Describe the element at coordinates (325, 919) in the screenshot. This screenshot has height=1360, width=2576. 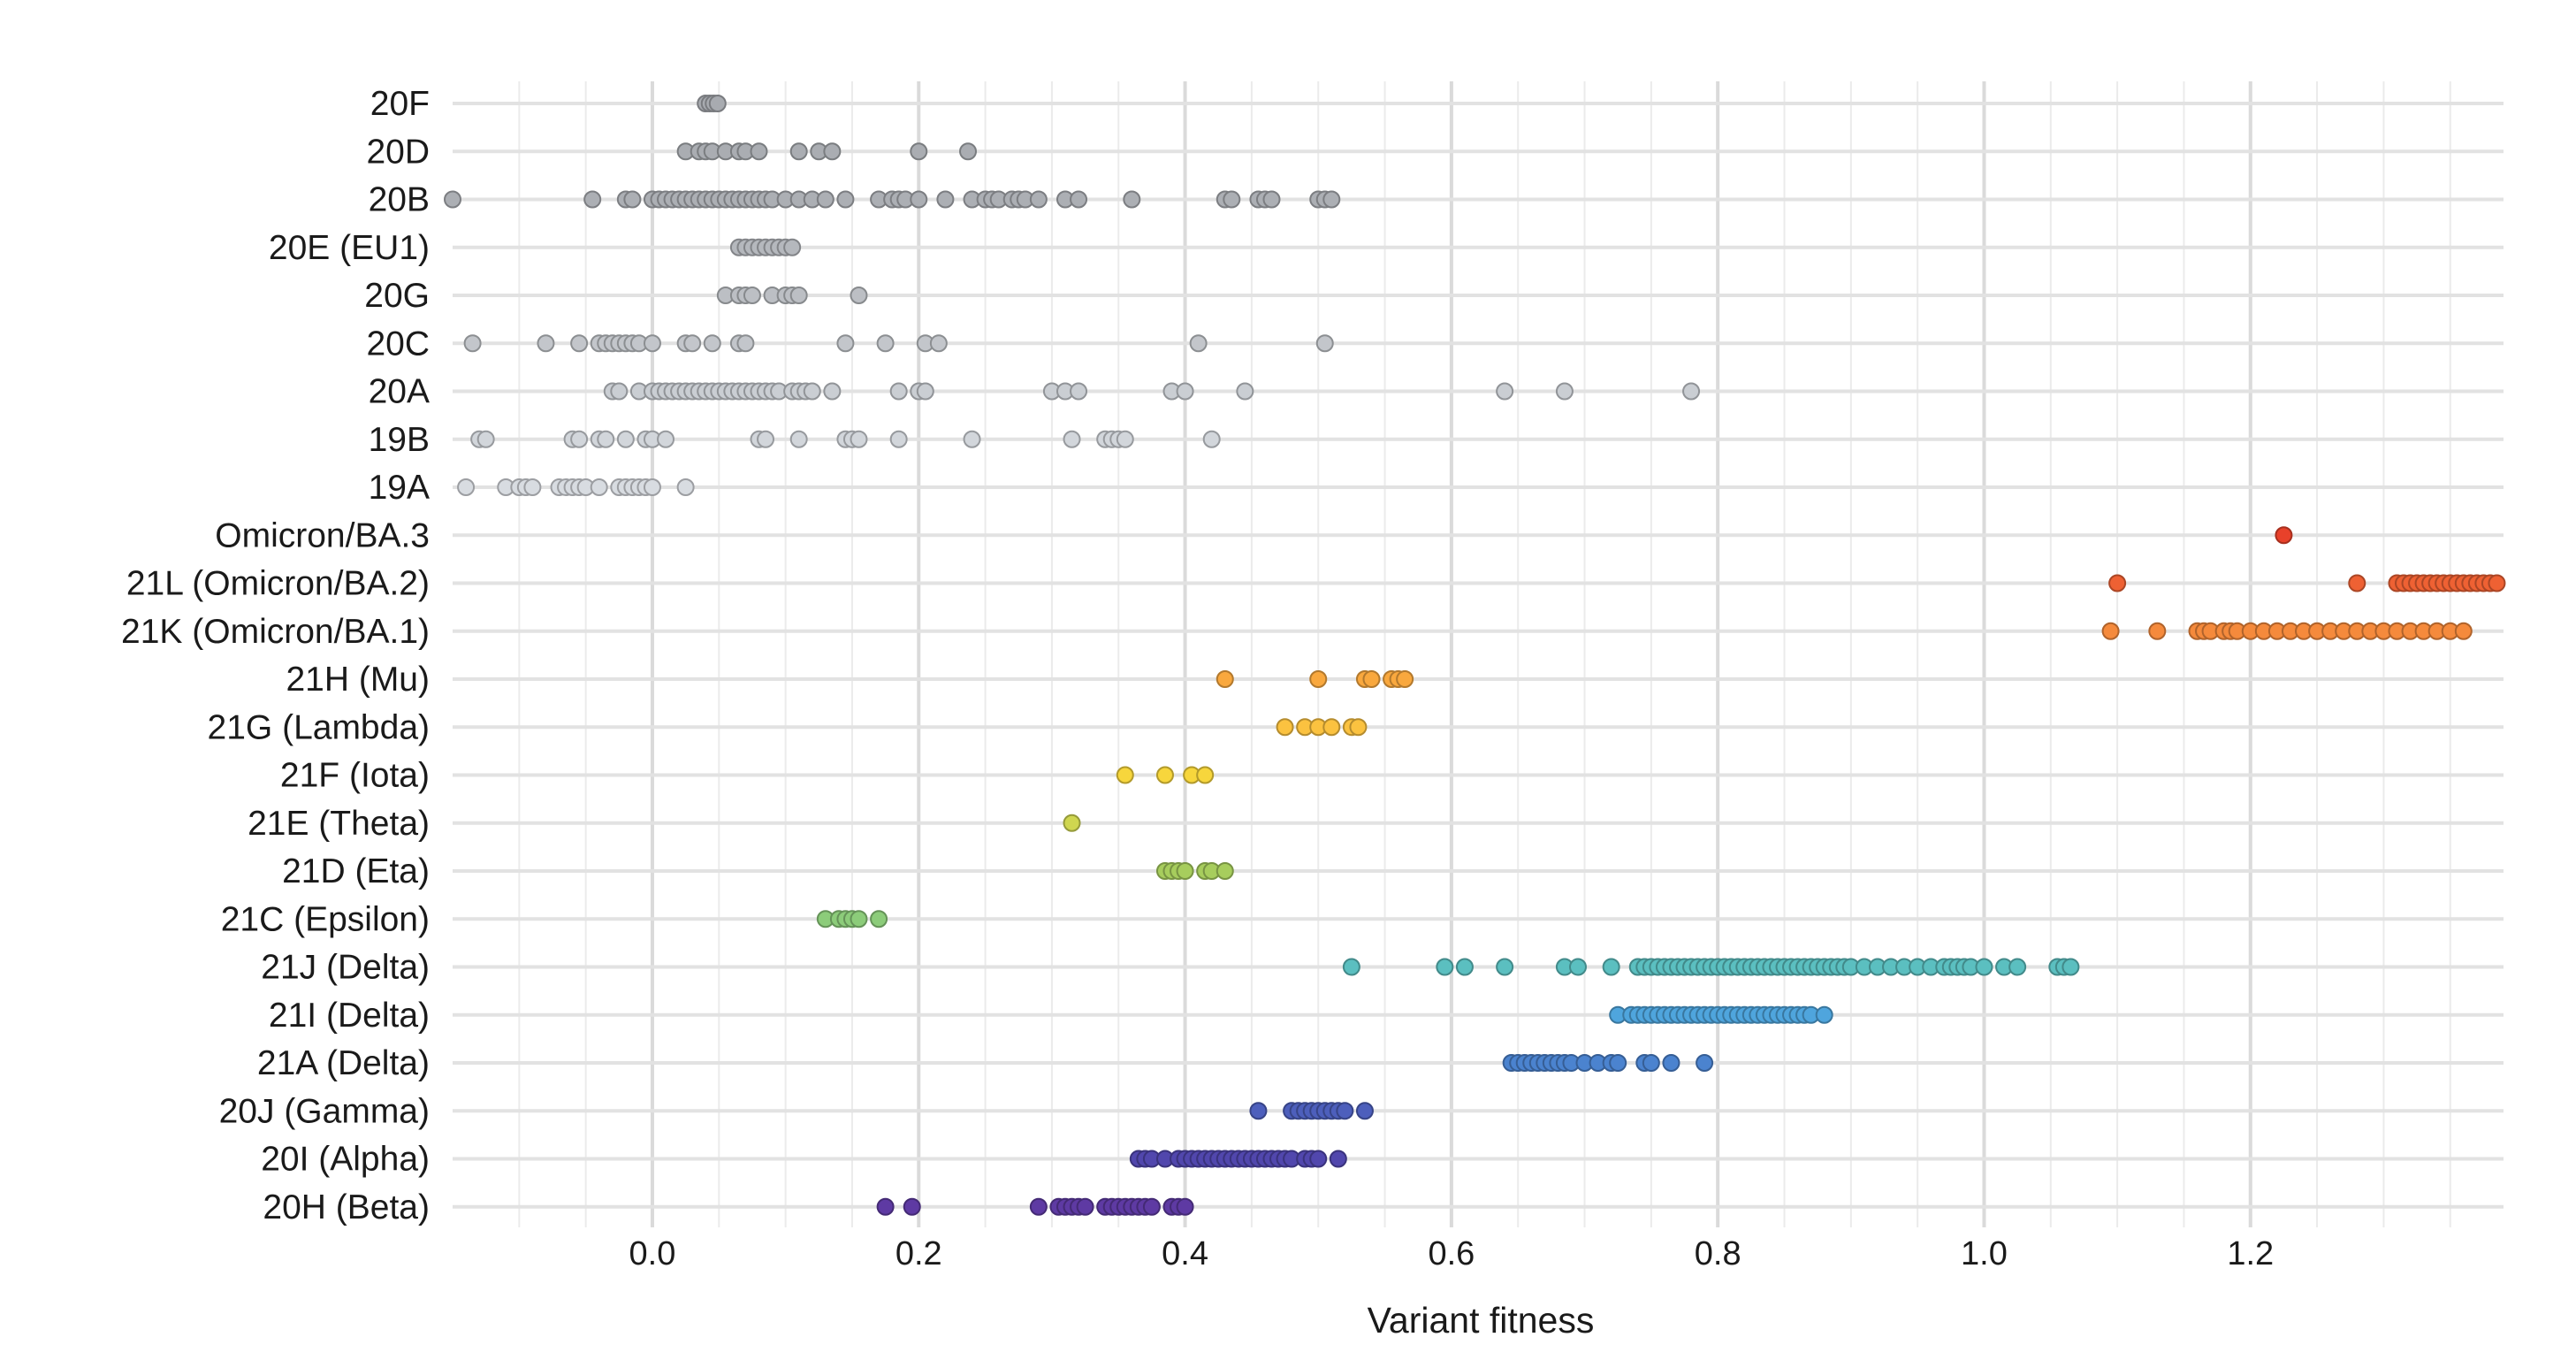
I see `category-label-21c-epsilon: 21C (Epsilon)` at that location.